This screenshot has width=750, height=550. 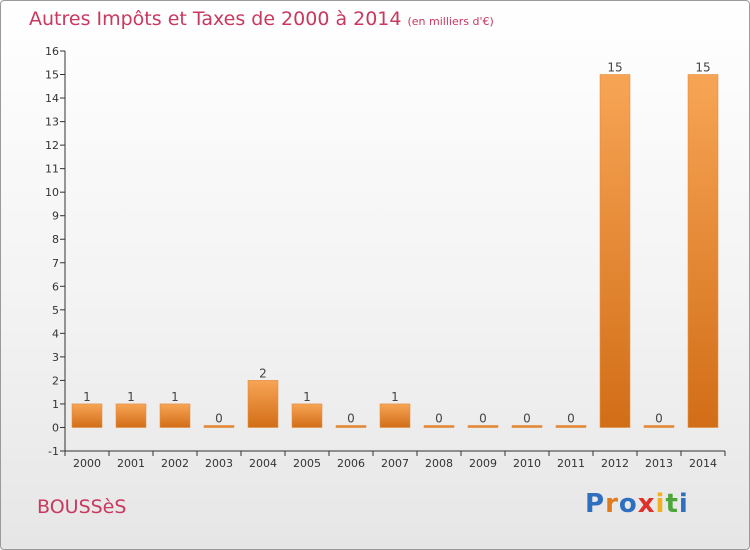 What do you see at coordinates (615, 251) in the screenshot?
I see `bar-2012` at bounding box center [615, 251].